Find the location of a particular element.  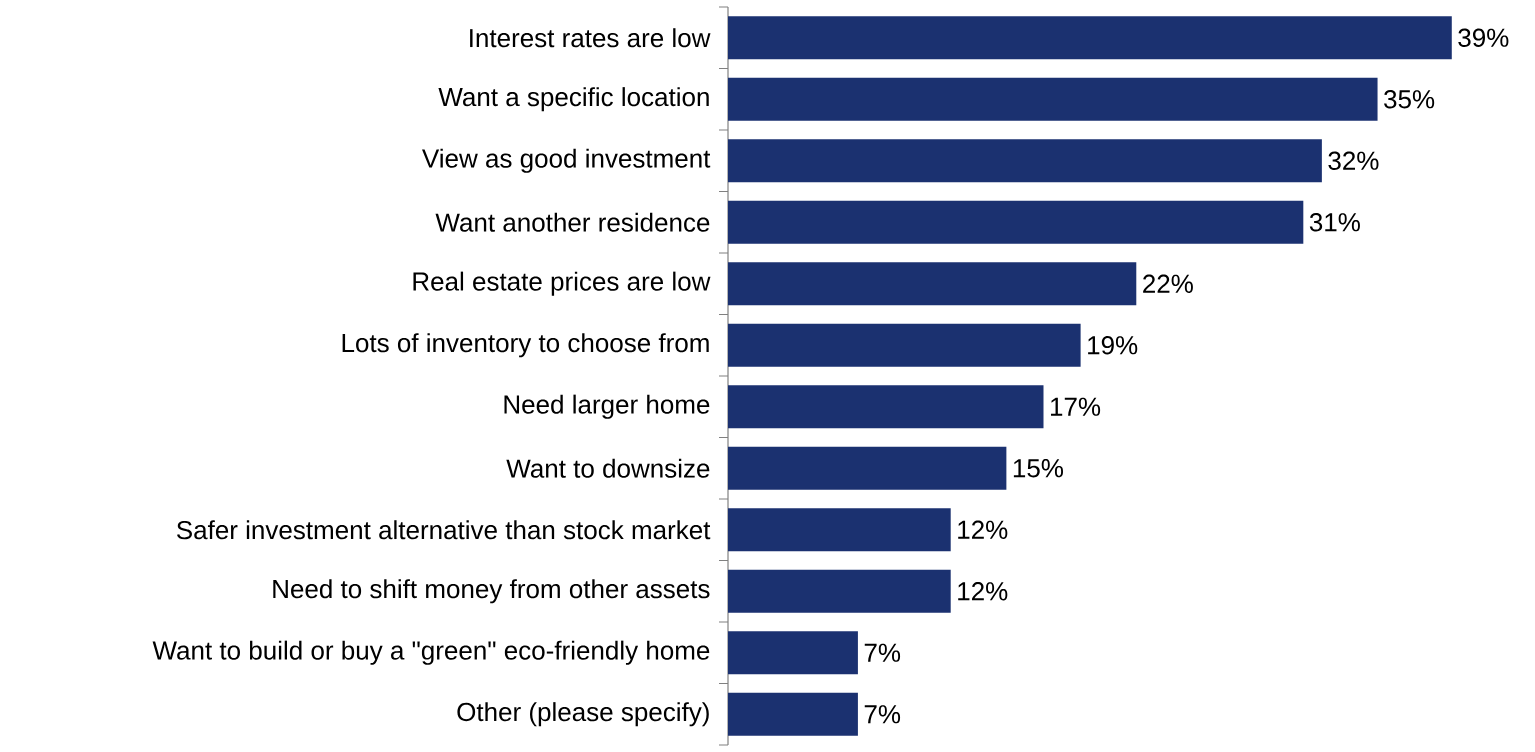

data-label: 15% is located at coordinates (1038, 468).